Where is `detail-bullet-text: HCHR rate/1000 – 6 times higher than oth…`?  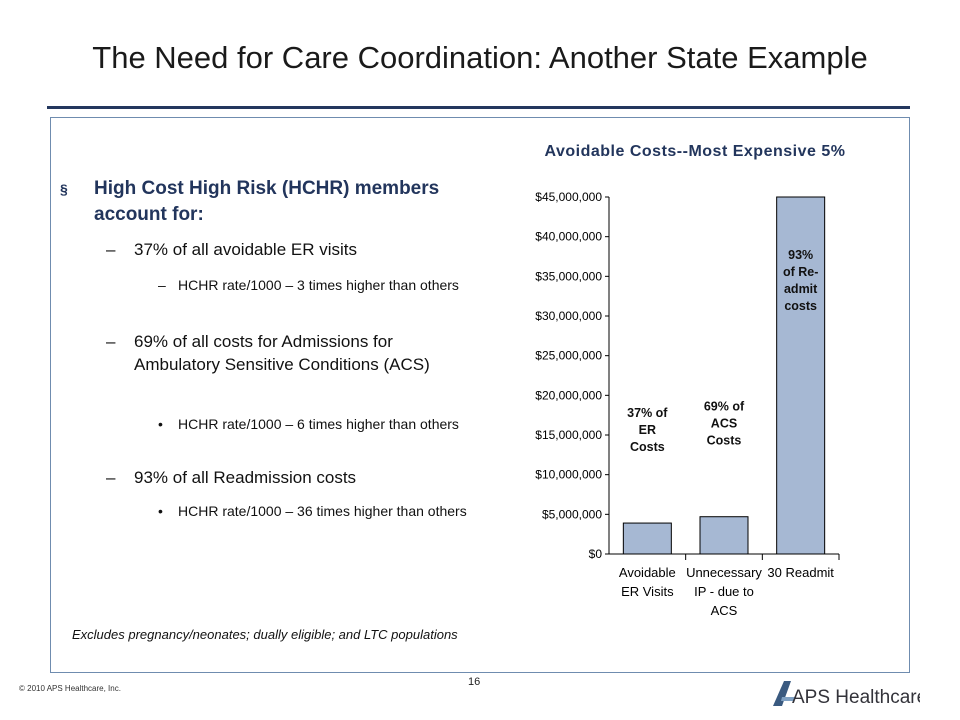 detail-bullet-text: HCHR rate/1000 – 6 times higher than oth… is located at coordinates (318, 424).